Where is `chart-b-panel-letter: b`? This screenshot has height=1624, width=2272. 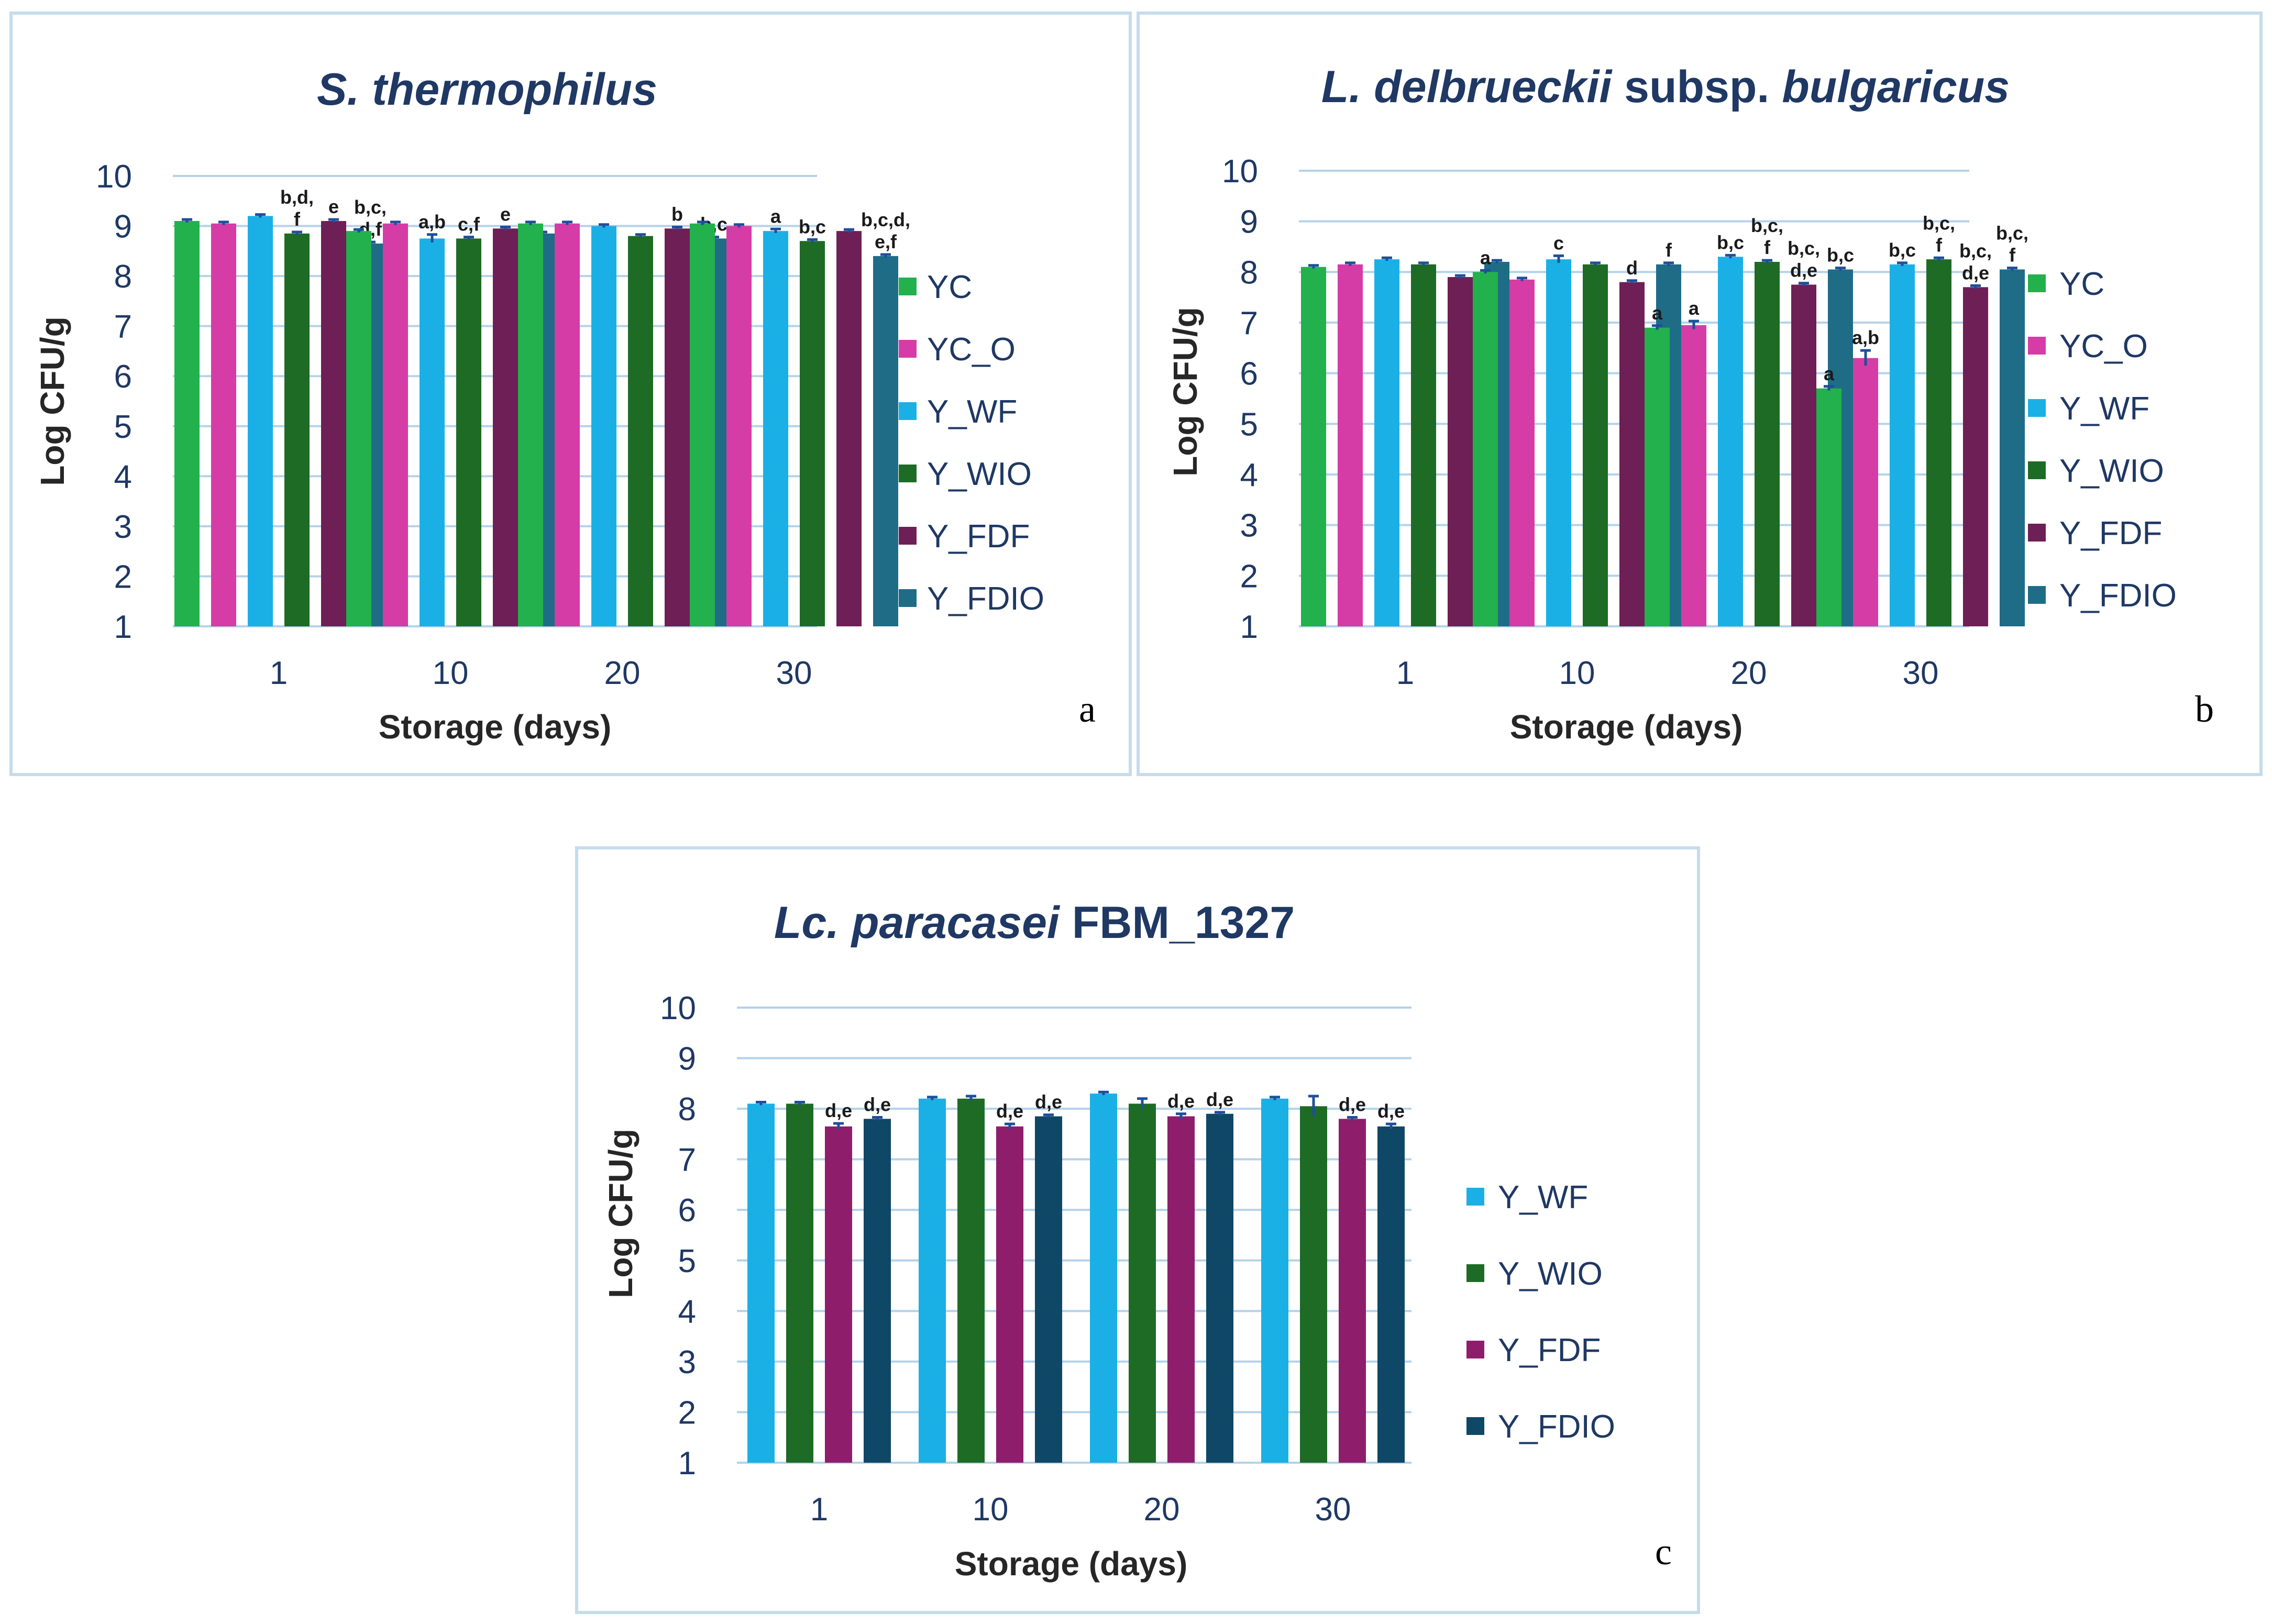 chart-b-panel-letter: b is located at coordinates (2204, 709).